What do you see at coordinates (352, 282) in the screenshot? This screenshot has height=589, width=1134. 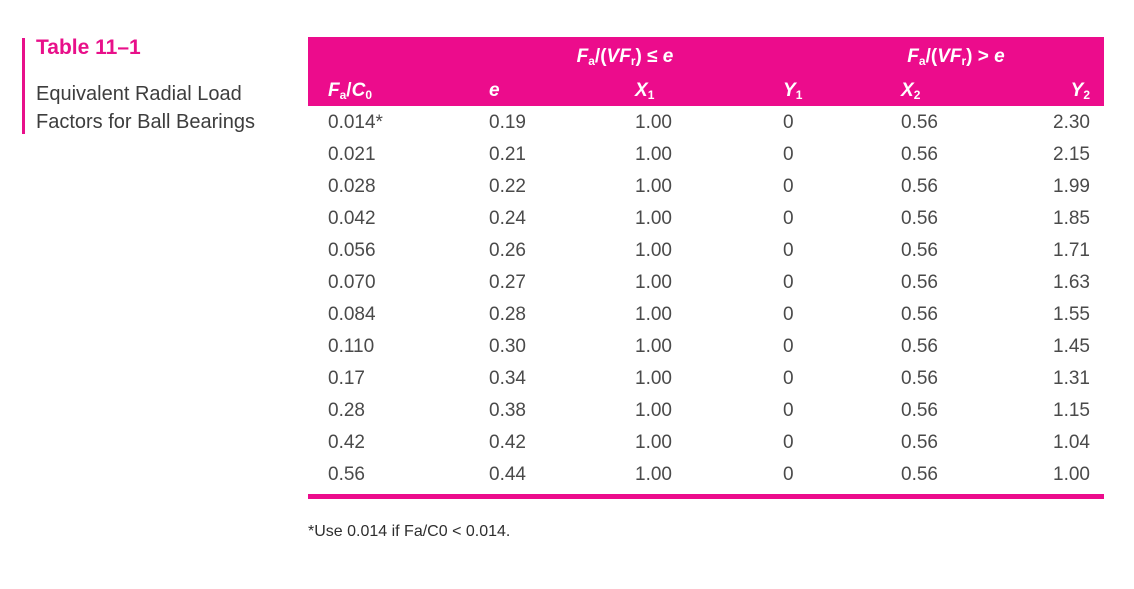 I see `cell-fa-c0: 0.070` at bounding box center [352, 282].